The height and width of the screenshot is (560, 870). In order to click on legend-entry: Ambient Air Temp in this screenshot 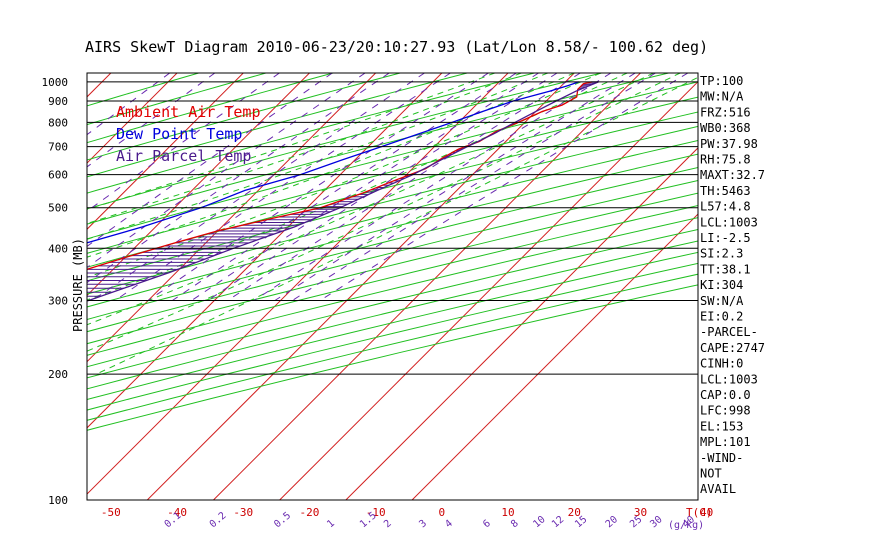, I will do `click(188, 112)`.